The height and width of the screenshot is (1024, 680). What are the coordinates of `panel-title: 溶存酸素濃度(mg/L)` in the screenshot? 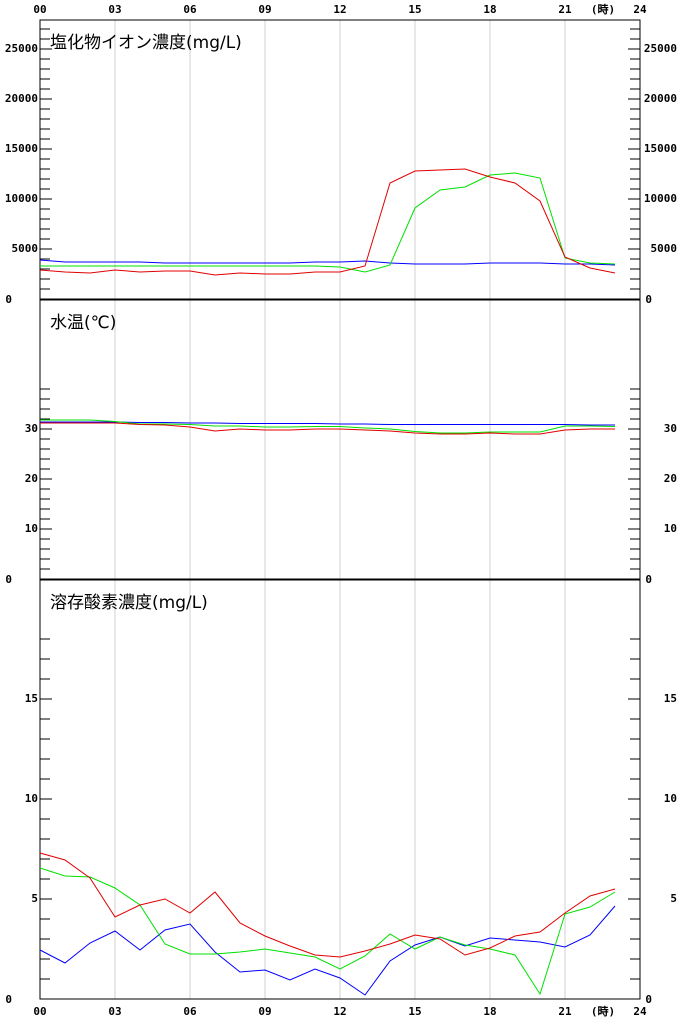 It's located at (129, 603).